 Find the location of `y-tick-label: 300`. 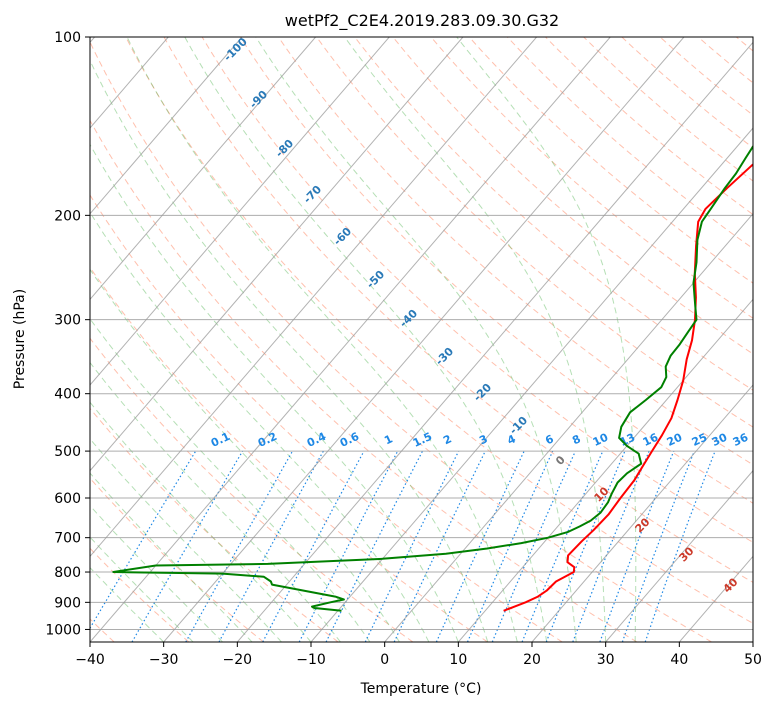

y-tick-label: 300 is located at coordinates (67, 321).